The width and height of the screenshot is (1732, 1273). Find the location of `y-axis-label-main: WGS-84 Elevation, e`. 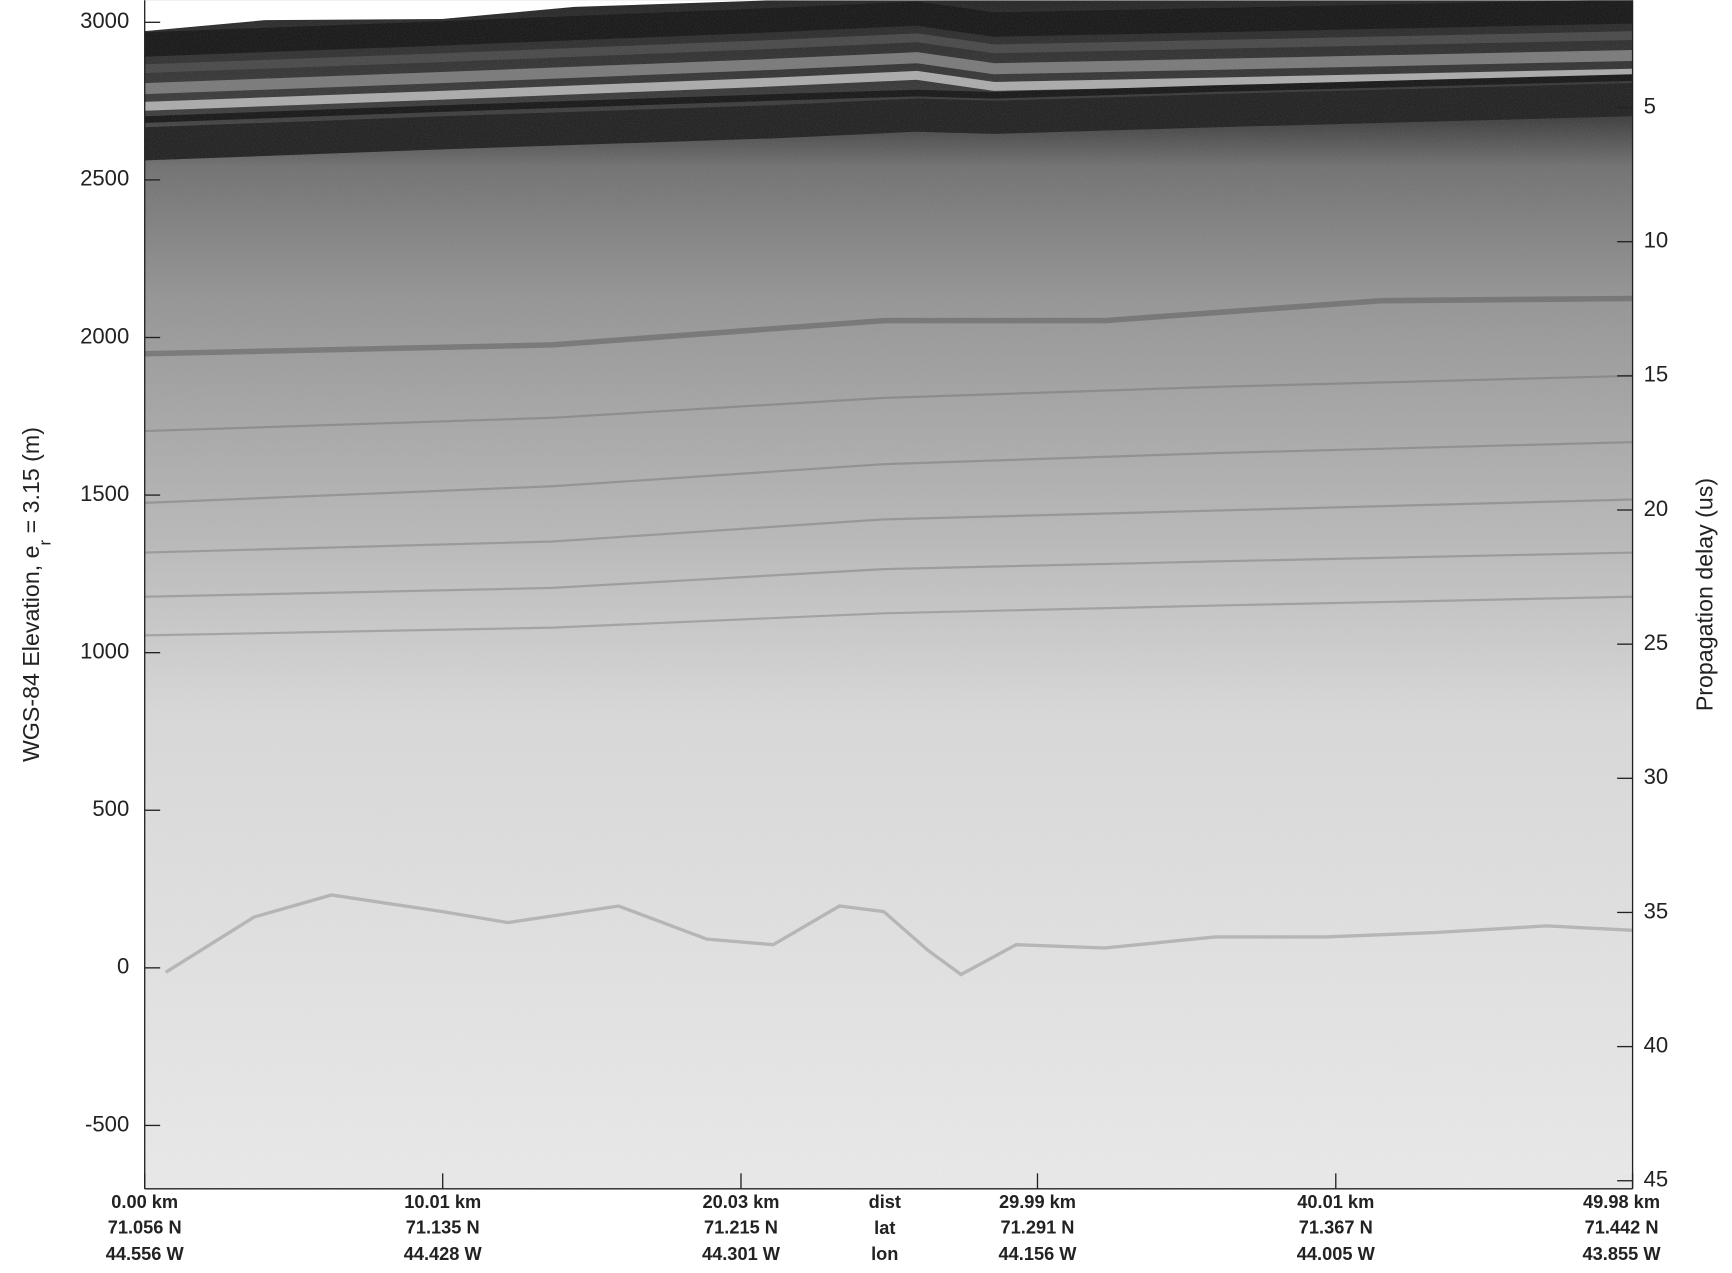

y-axis-label-main: WGS-84 Elevation, e is located at coordinates (31, 654).